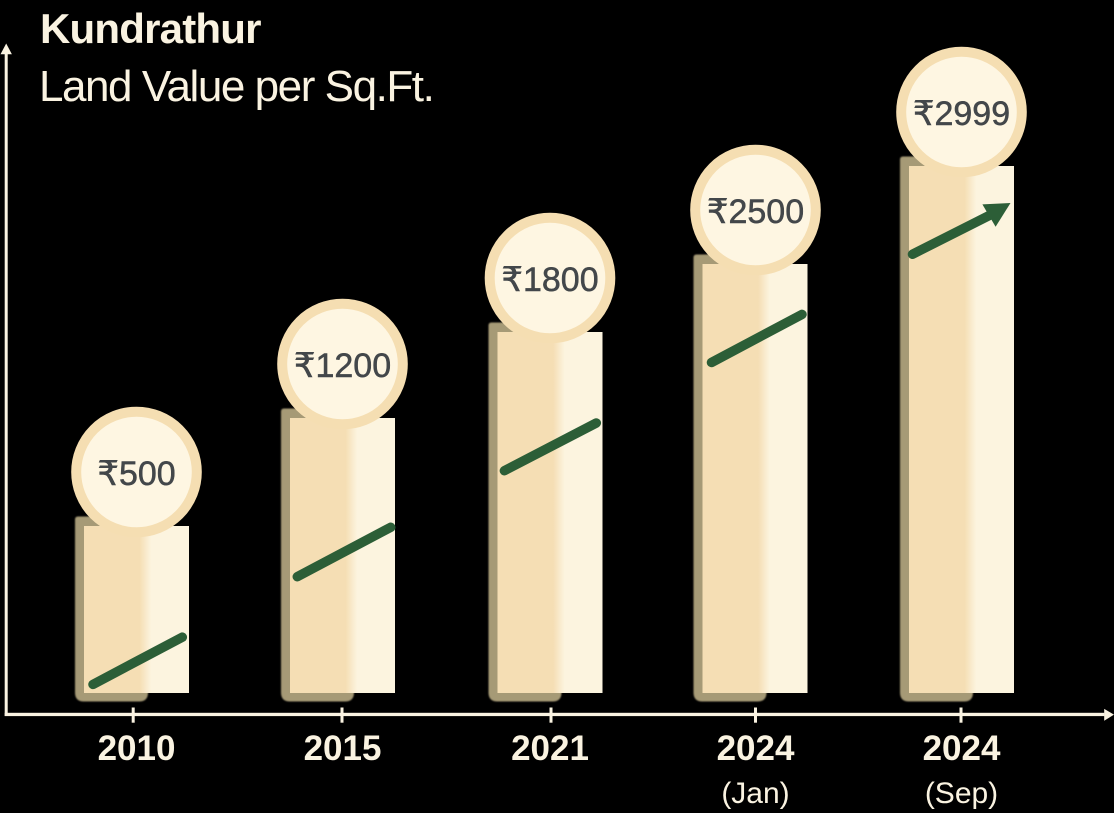 This screenshot has width=1114, height=813. I want to click on svg-text: ₹2500, so click(755, 212).